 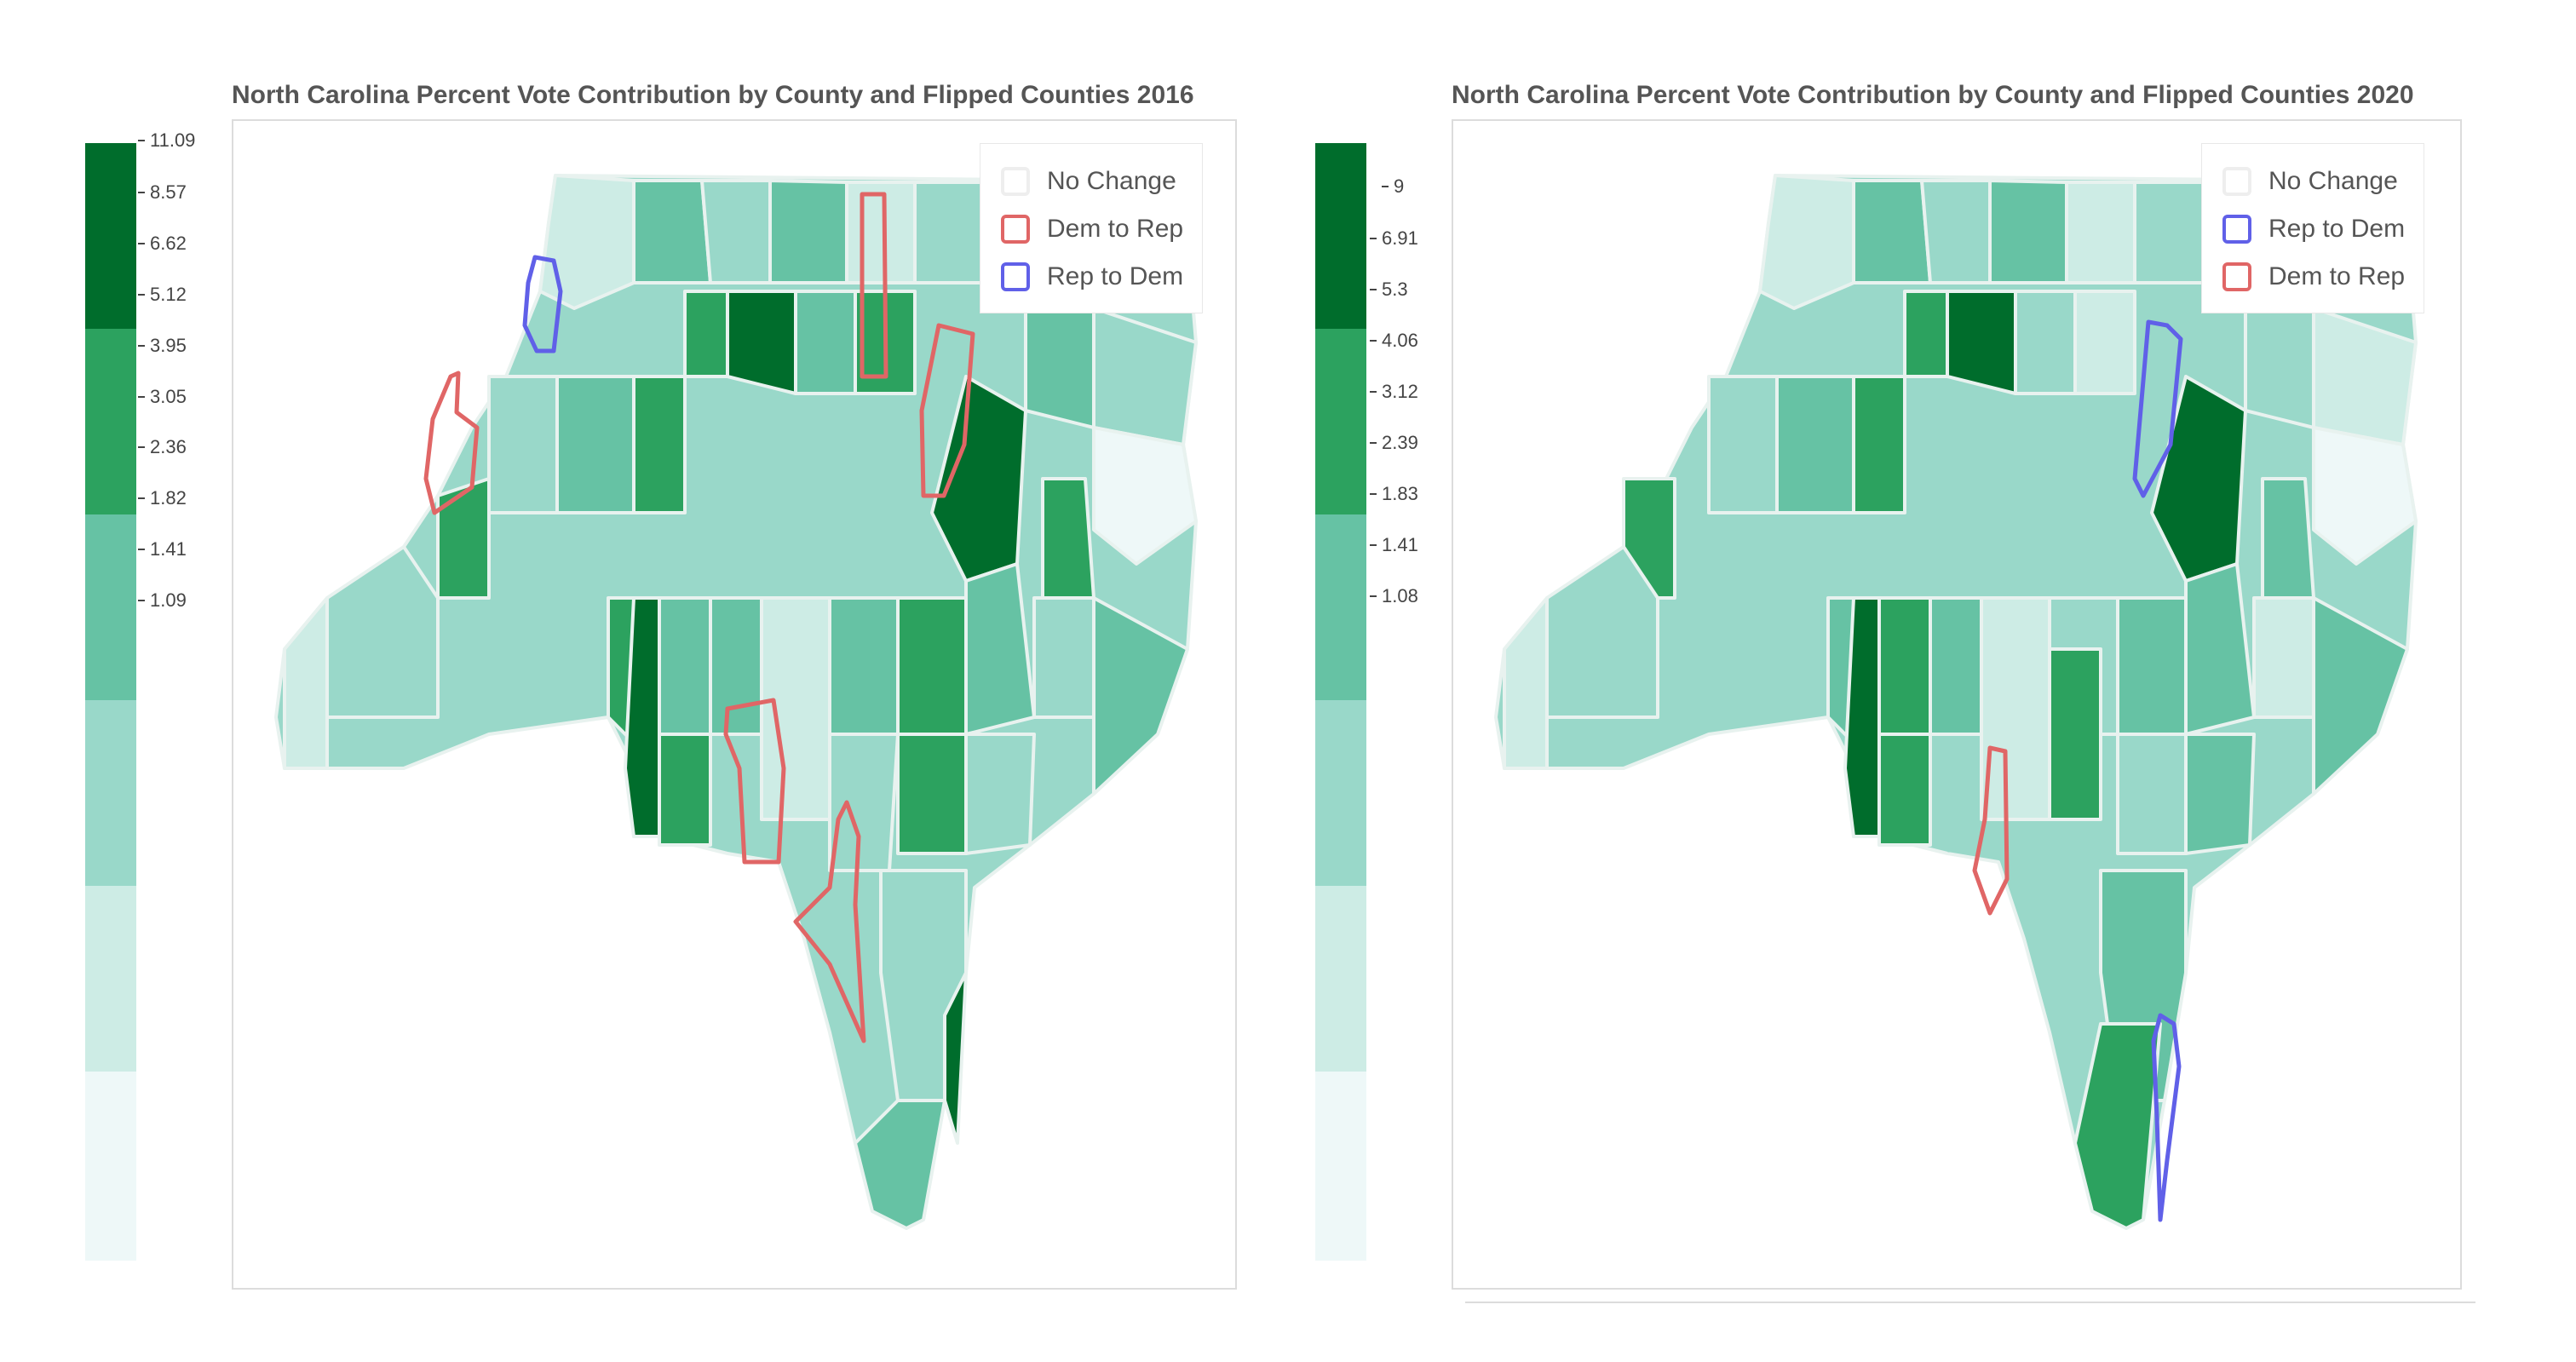 I want to click on colorbar-tick: 1.09, so click(x=162, y=600).